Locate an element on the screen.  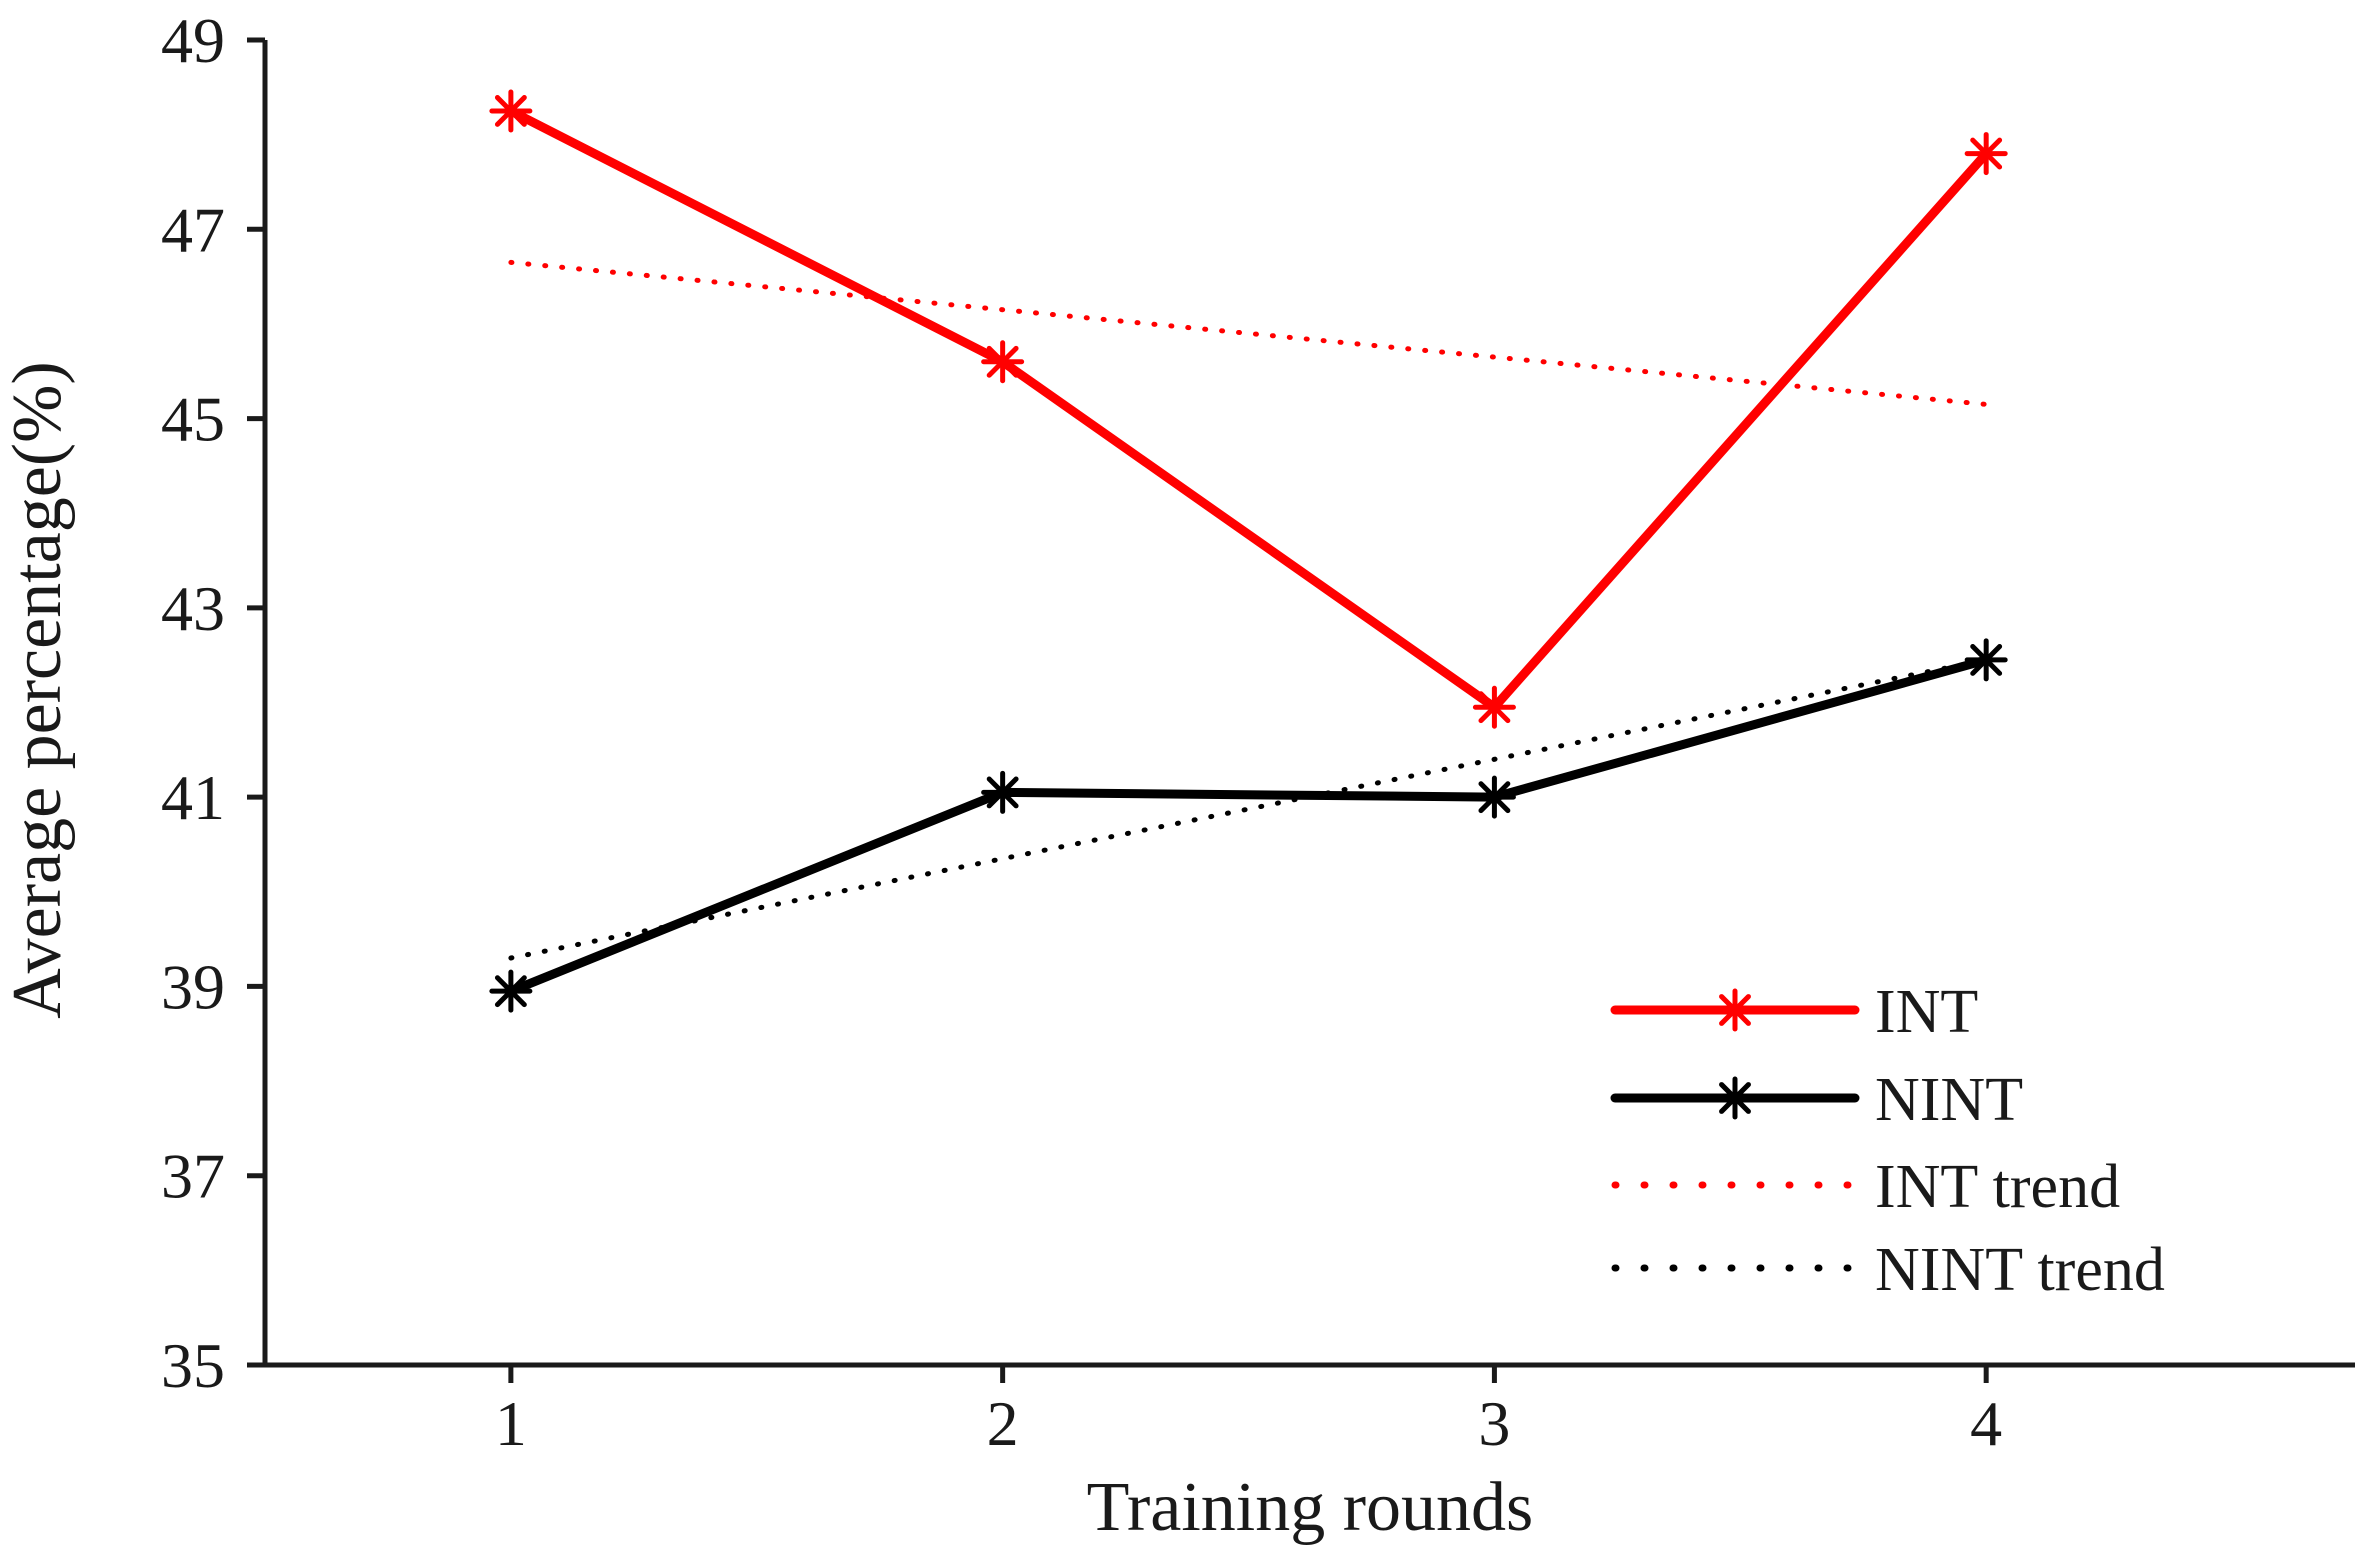
x-tick-label: 1 is located at coordinates (511, 1423).